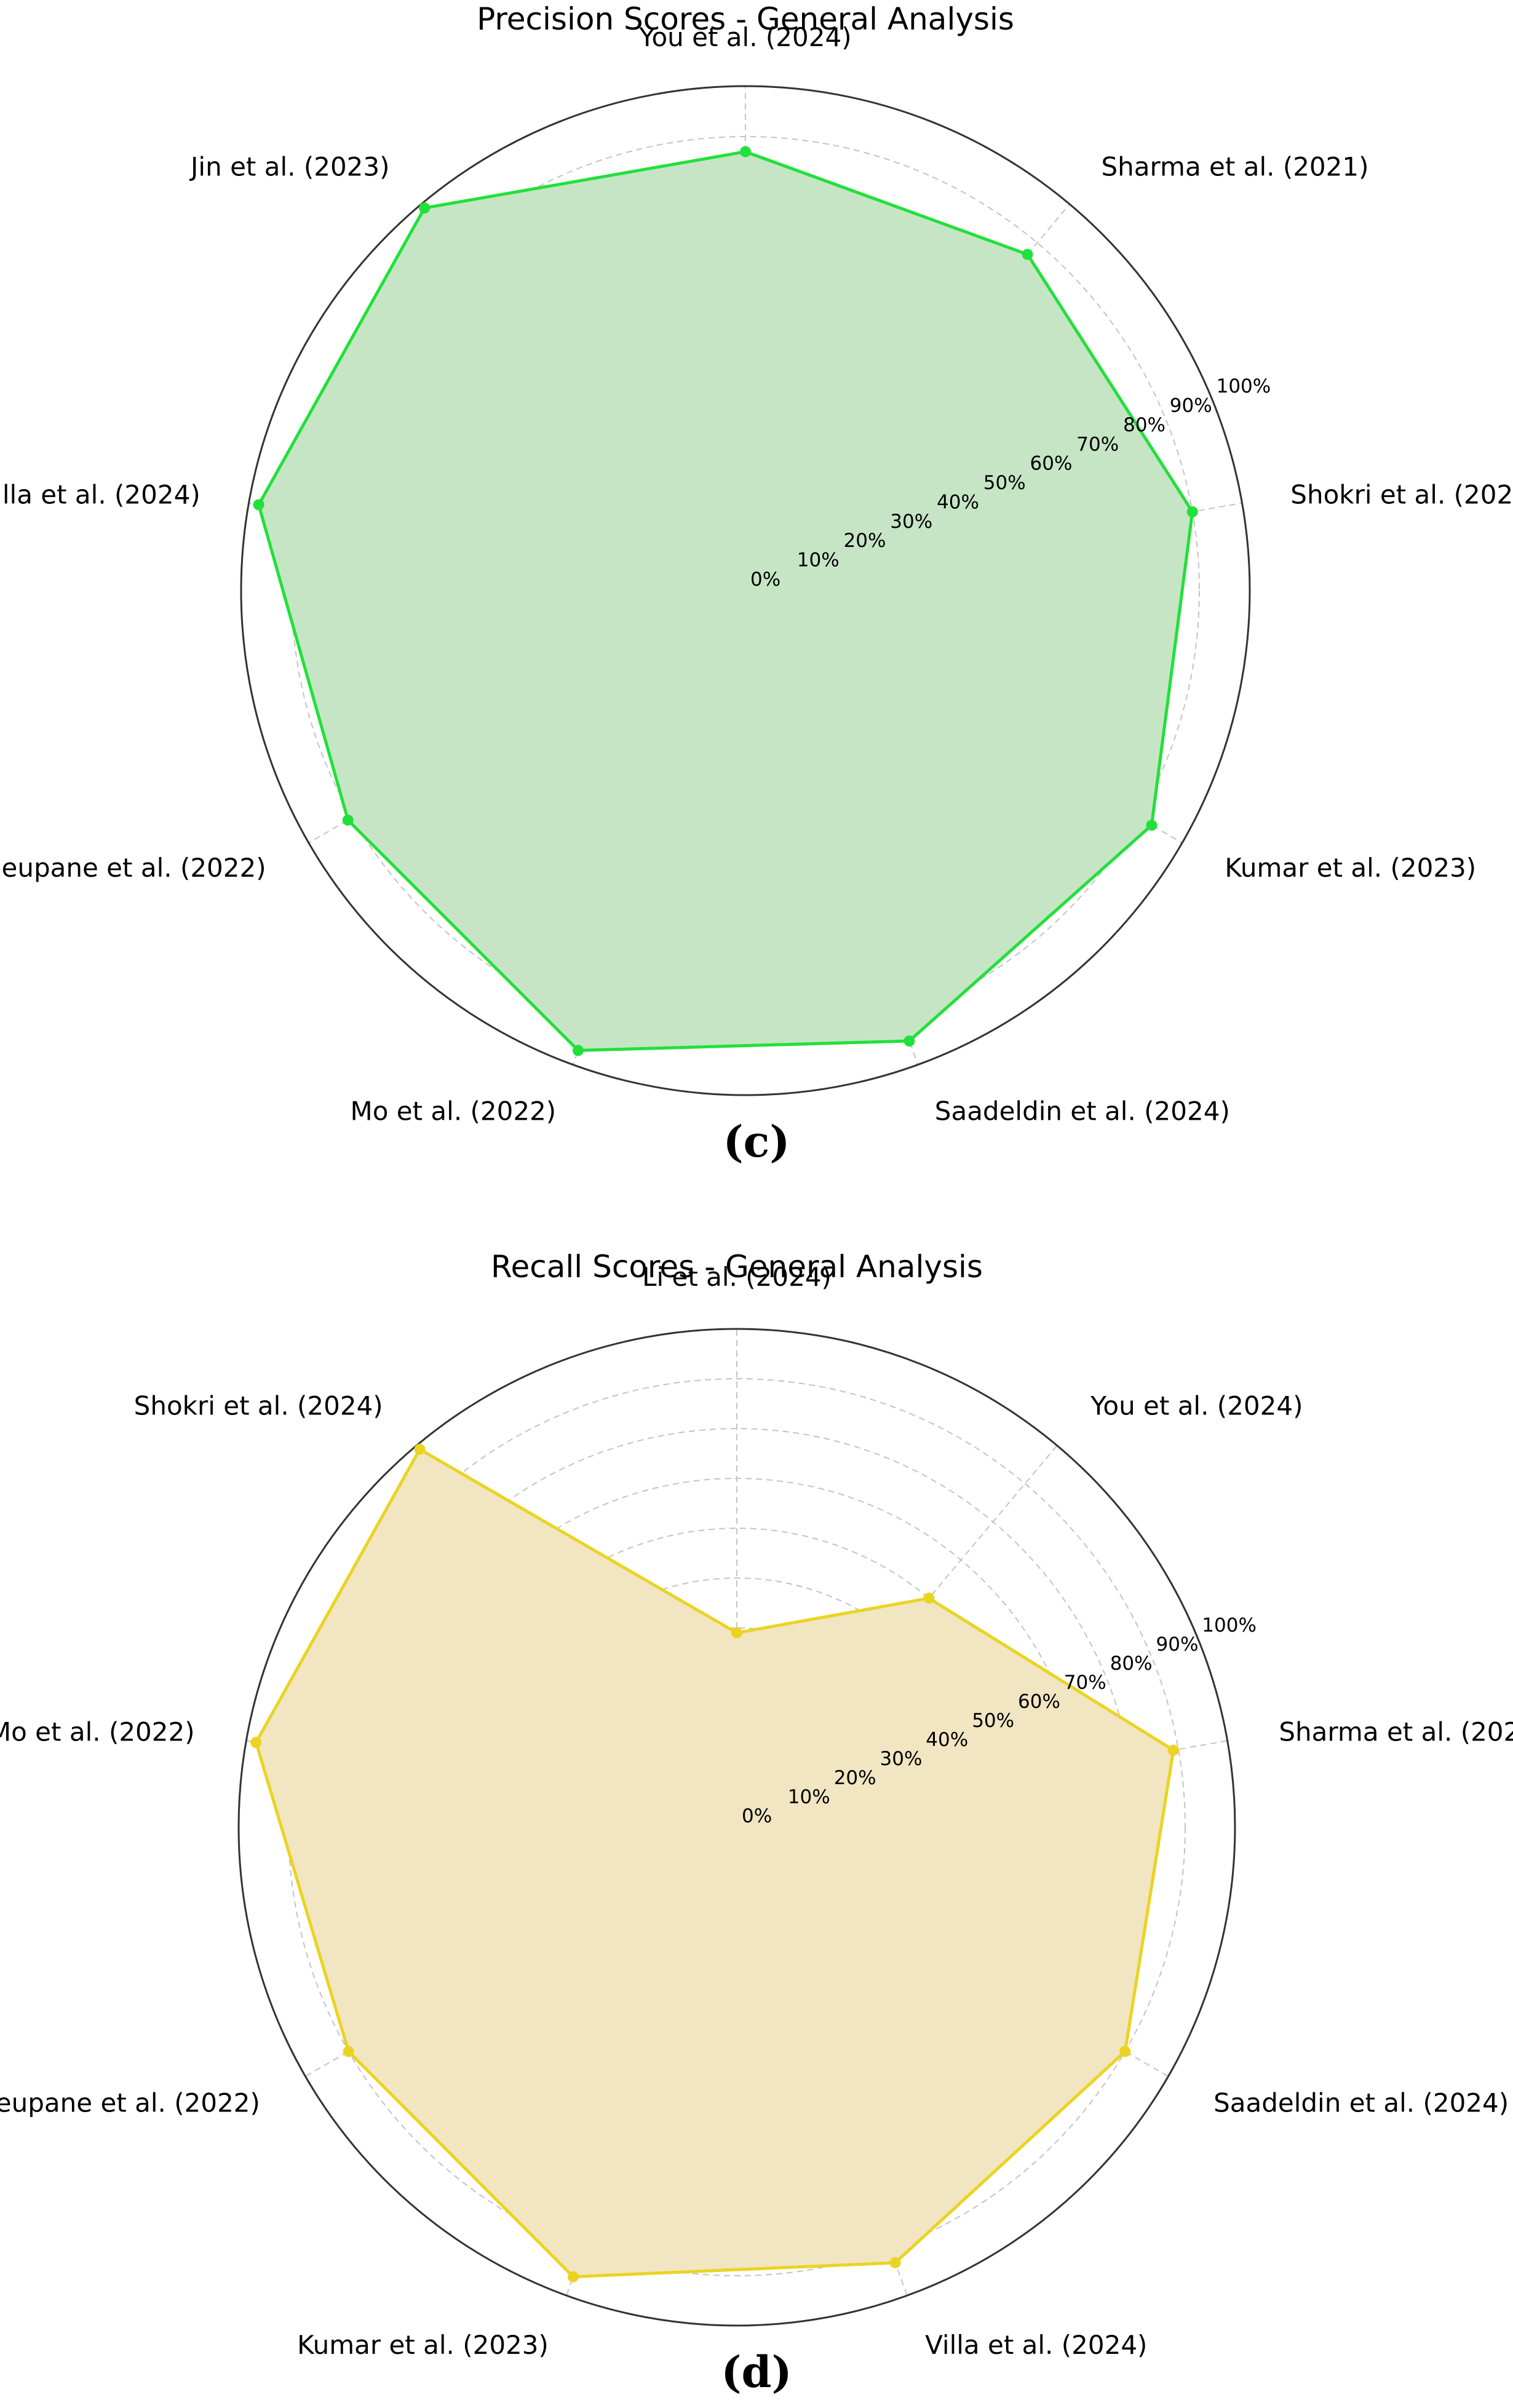  Describe the element at coordinates (756, 2372) in the screenshot. I see `panel-caption: (d)` at that location.